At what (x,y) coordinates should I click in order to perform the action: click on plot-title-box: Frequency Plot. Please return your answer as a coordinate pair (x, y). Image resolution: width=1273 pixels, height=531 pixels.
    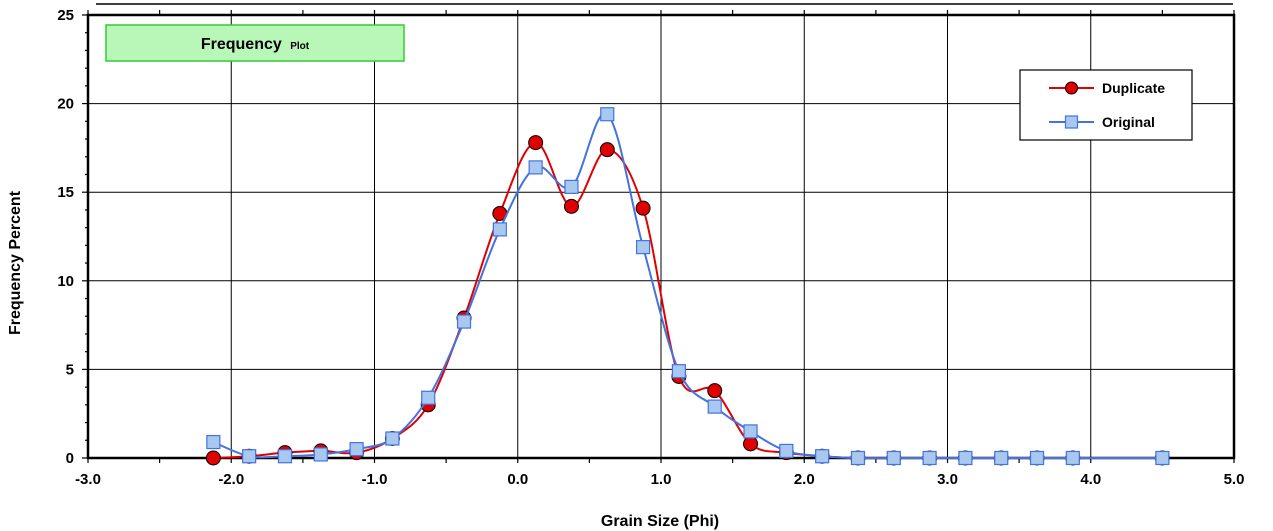
    Looking at the image, I should click on (255, 43).